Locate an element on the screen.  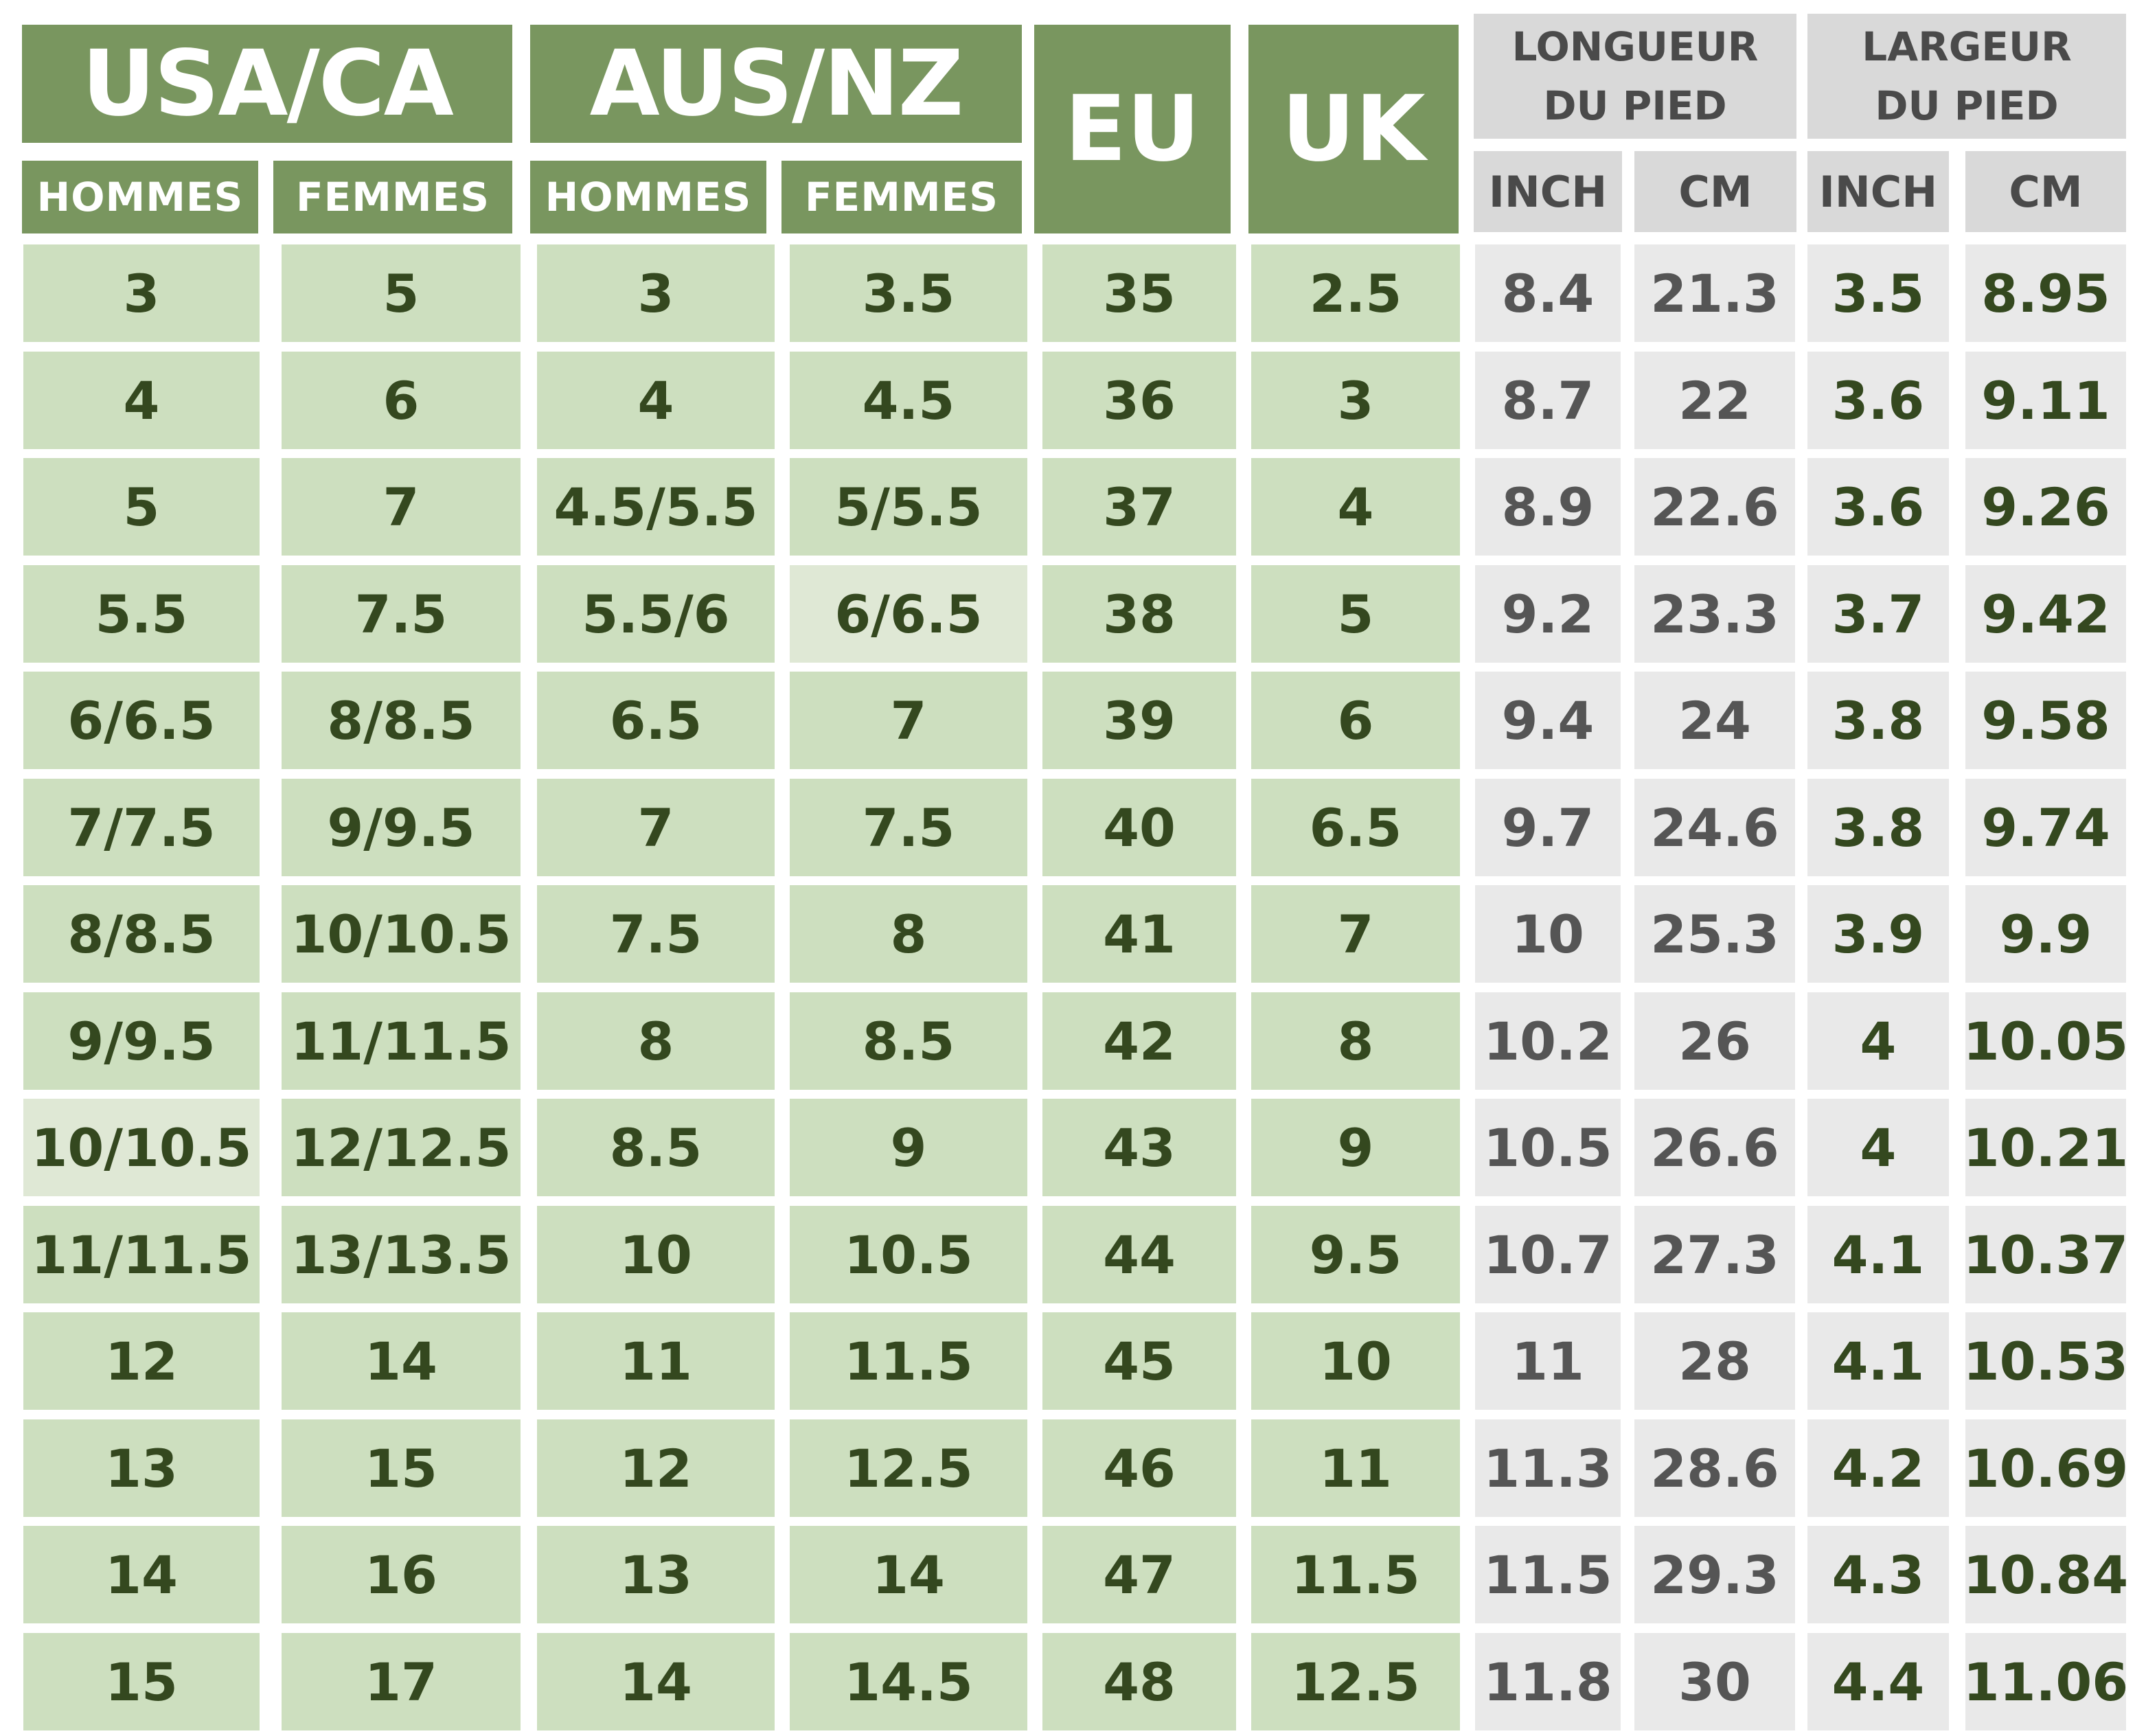
cell-usa-women: 6 is located at coordinates (401, 400).